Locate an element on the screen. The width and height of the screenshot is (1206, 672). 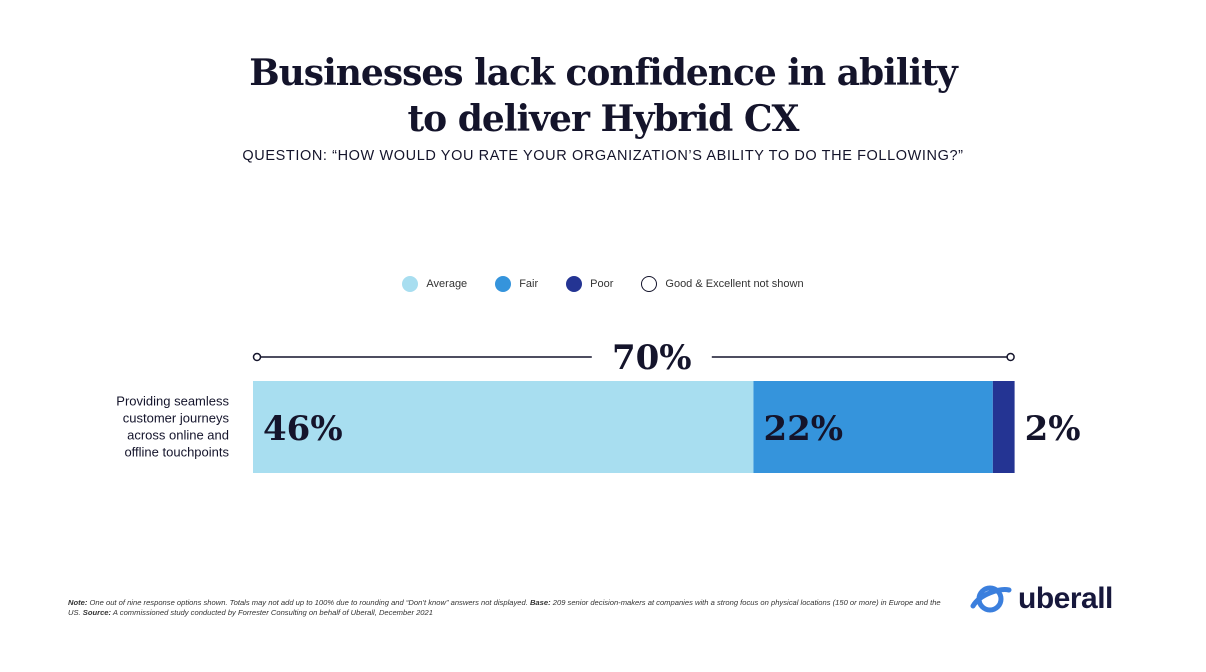
title-line-1: Businesses lack confidence in ability is located at coordinates (603, 73).